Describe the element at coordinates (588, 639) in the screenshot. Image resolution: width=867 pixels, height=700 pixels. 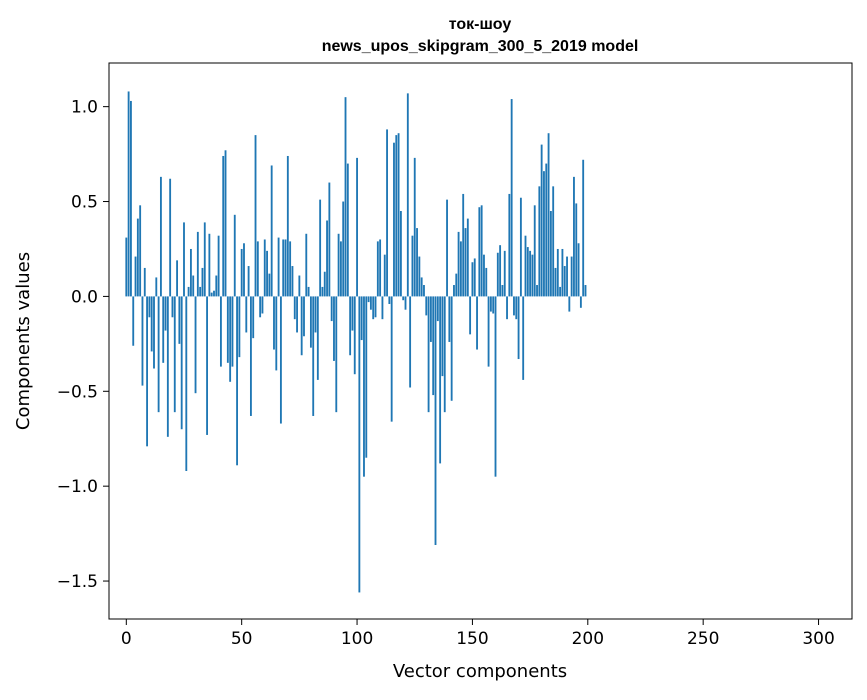
I see `x-tick-label: 200` at that location.